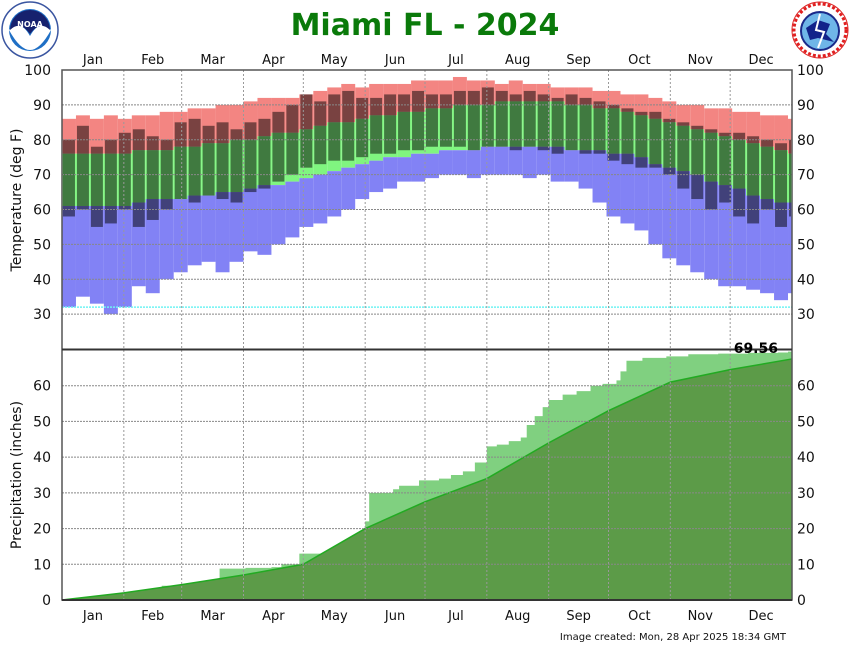  What do you see at coordinates (42, 565) in the screenshot?
I see `precip-tick-left: 10` at bounding box center [42, 565].